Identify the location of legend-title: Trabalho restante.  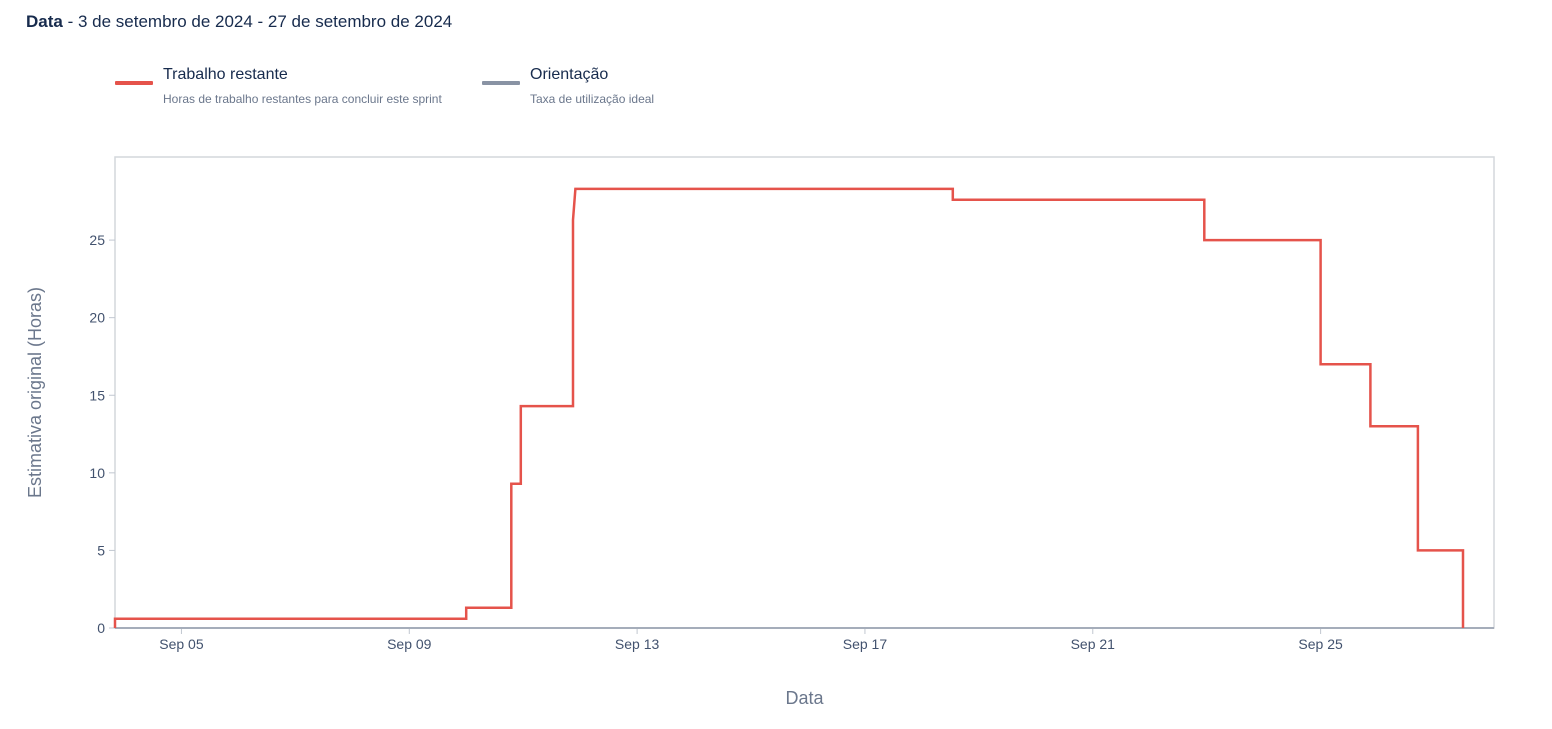
(225, 74).